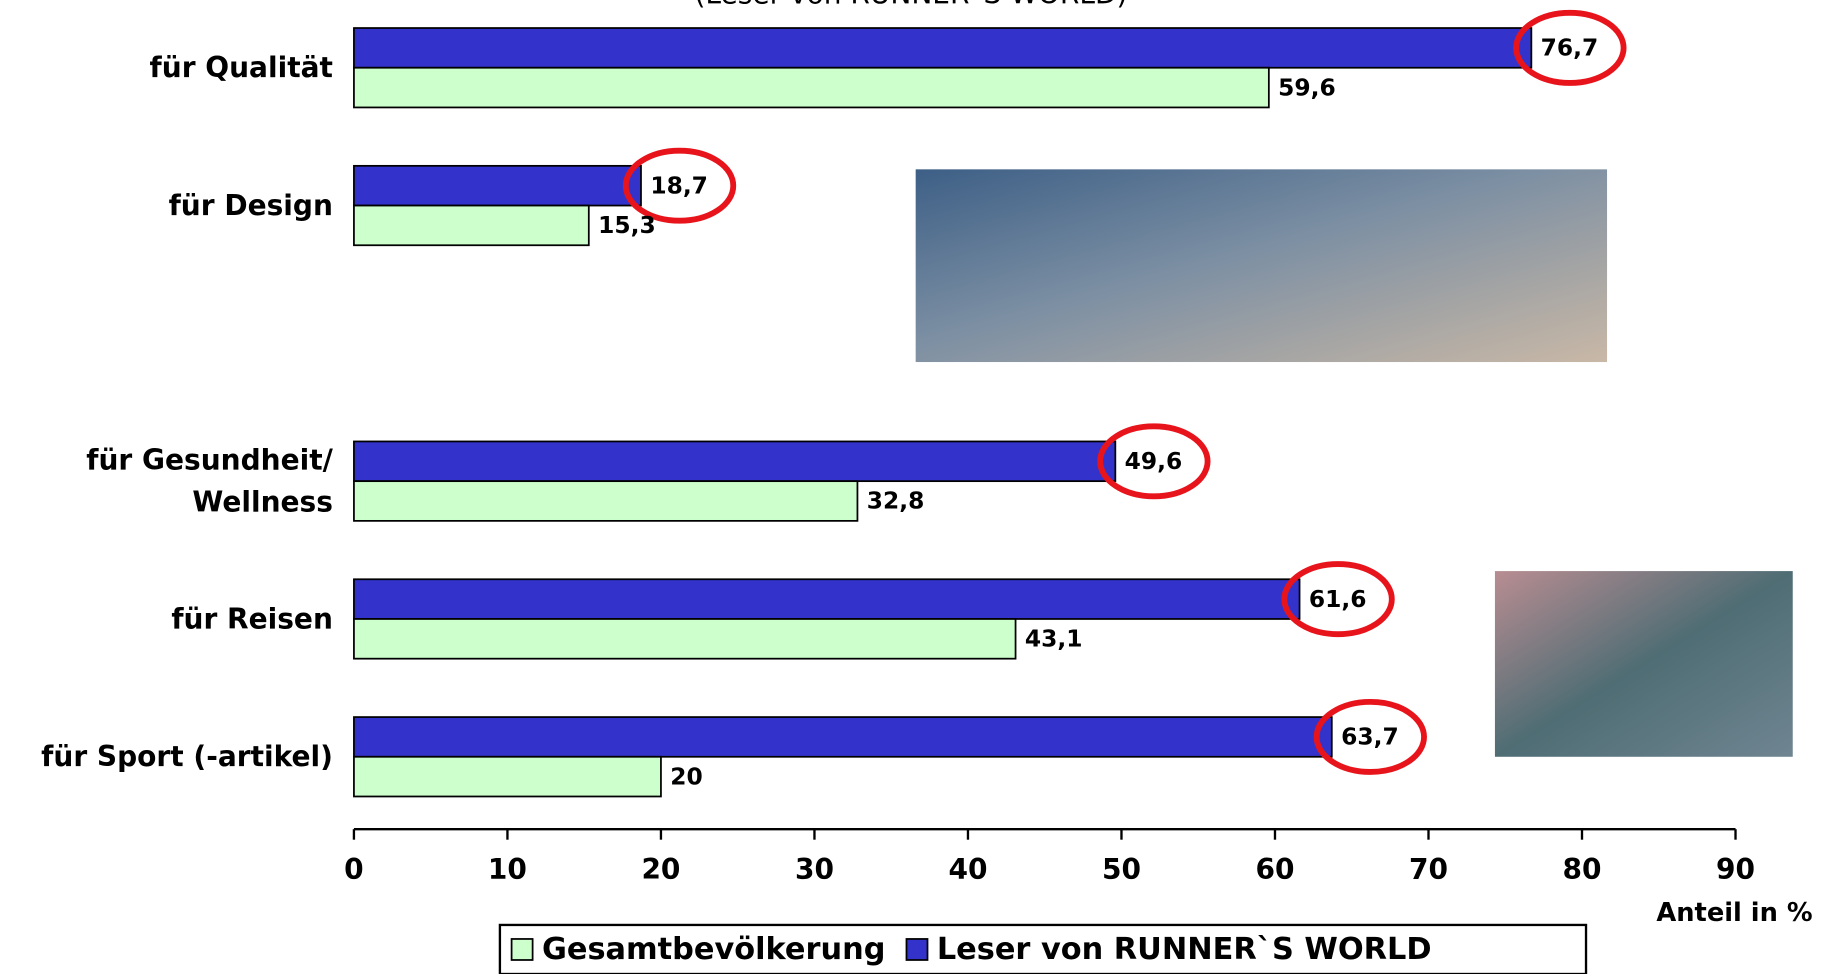 This screenshot has width=1822, height=974. Describe the element at coordinates (1643, 664) in the screenshot. I see `photo-runner-shoe` at that location.